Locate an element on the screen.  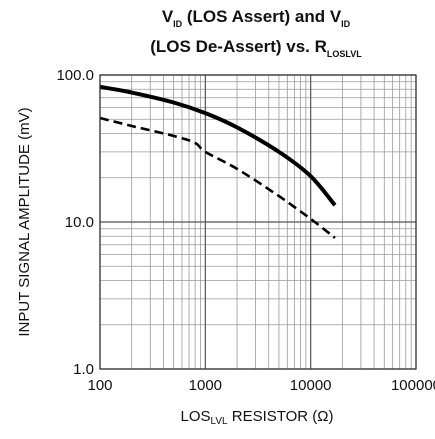
title-v2-subscript: ID is located at coordinates (346, 24).